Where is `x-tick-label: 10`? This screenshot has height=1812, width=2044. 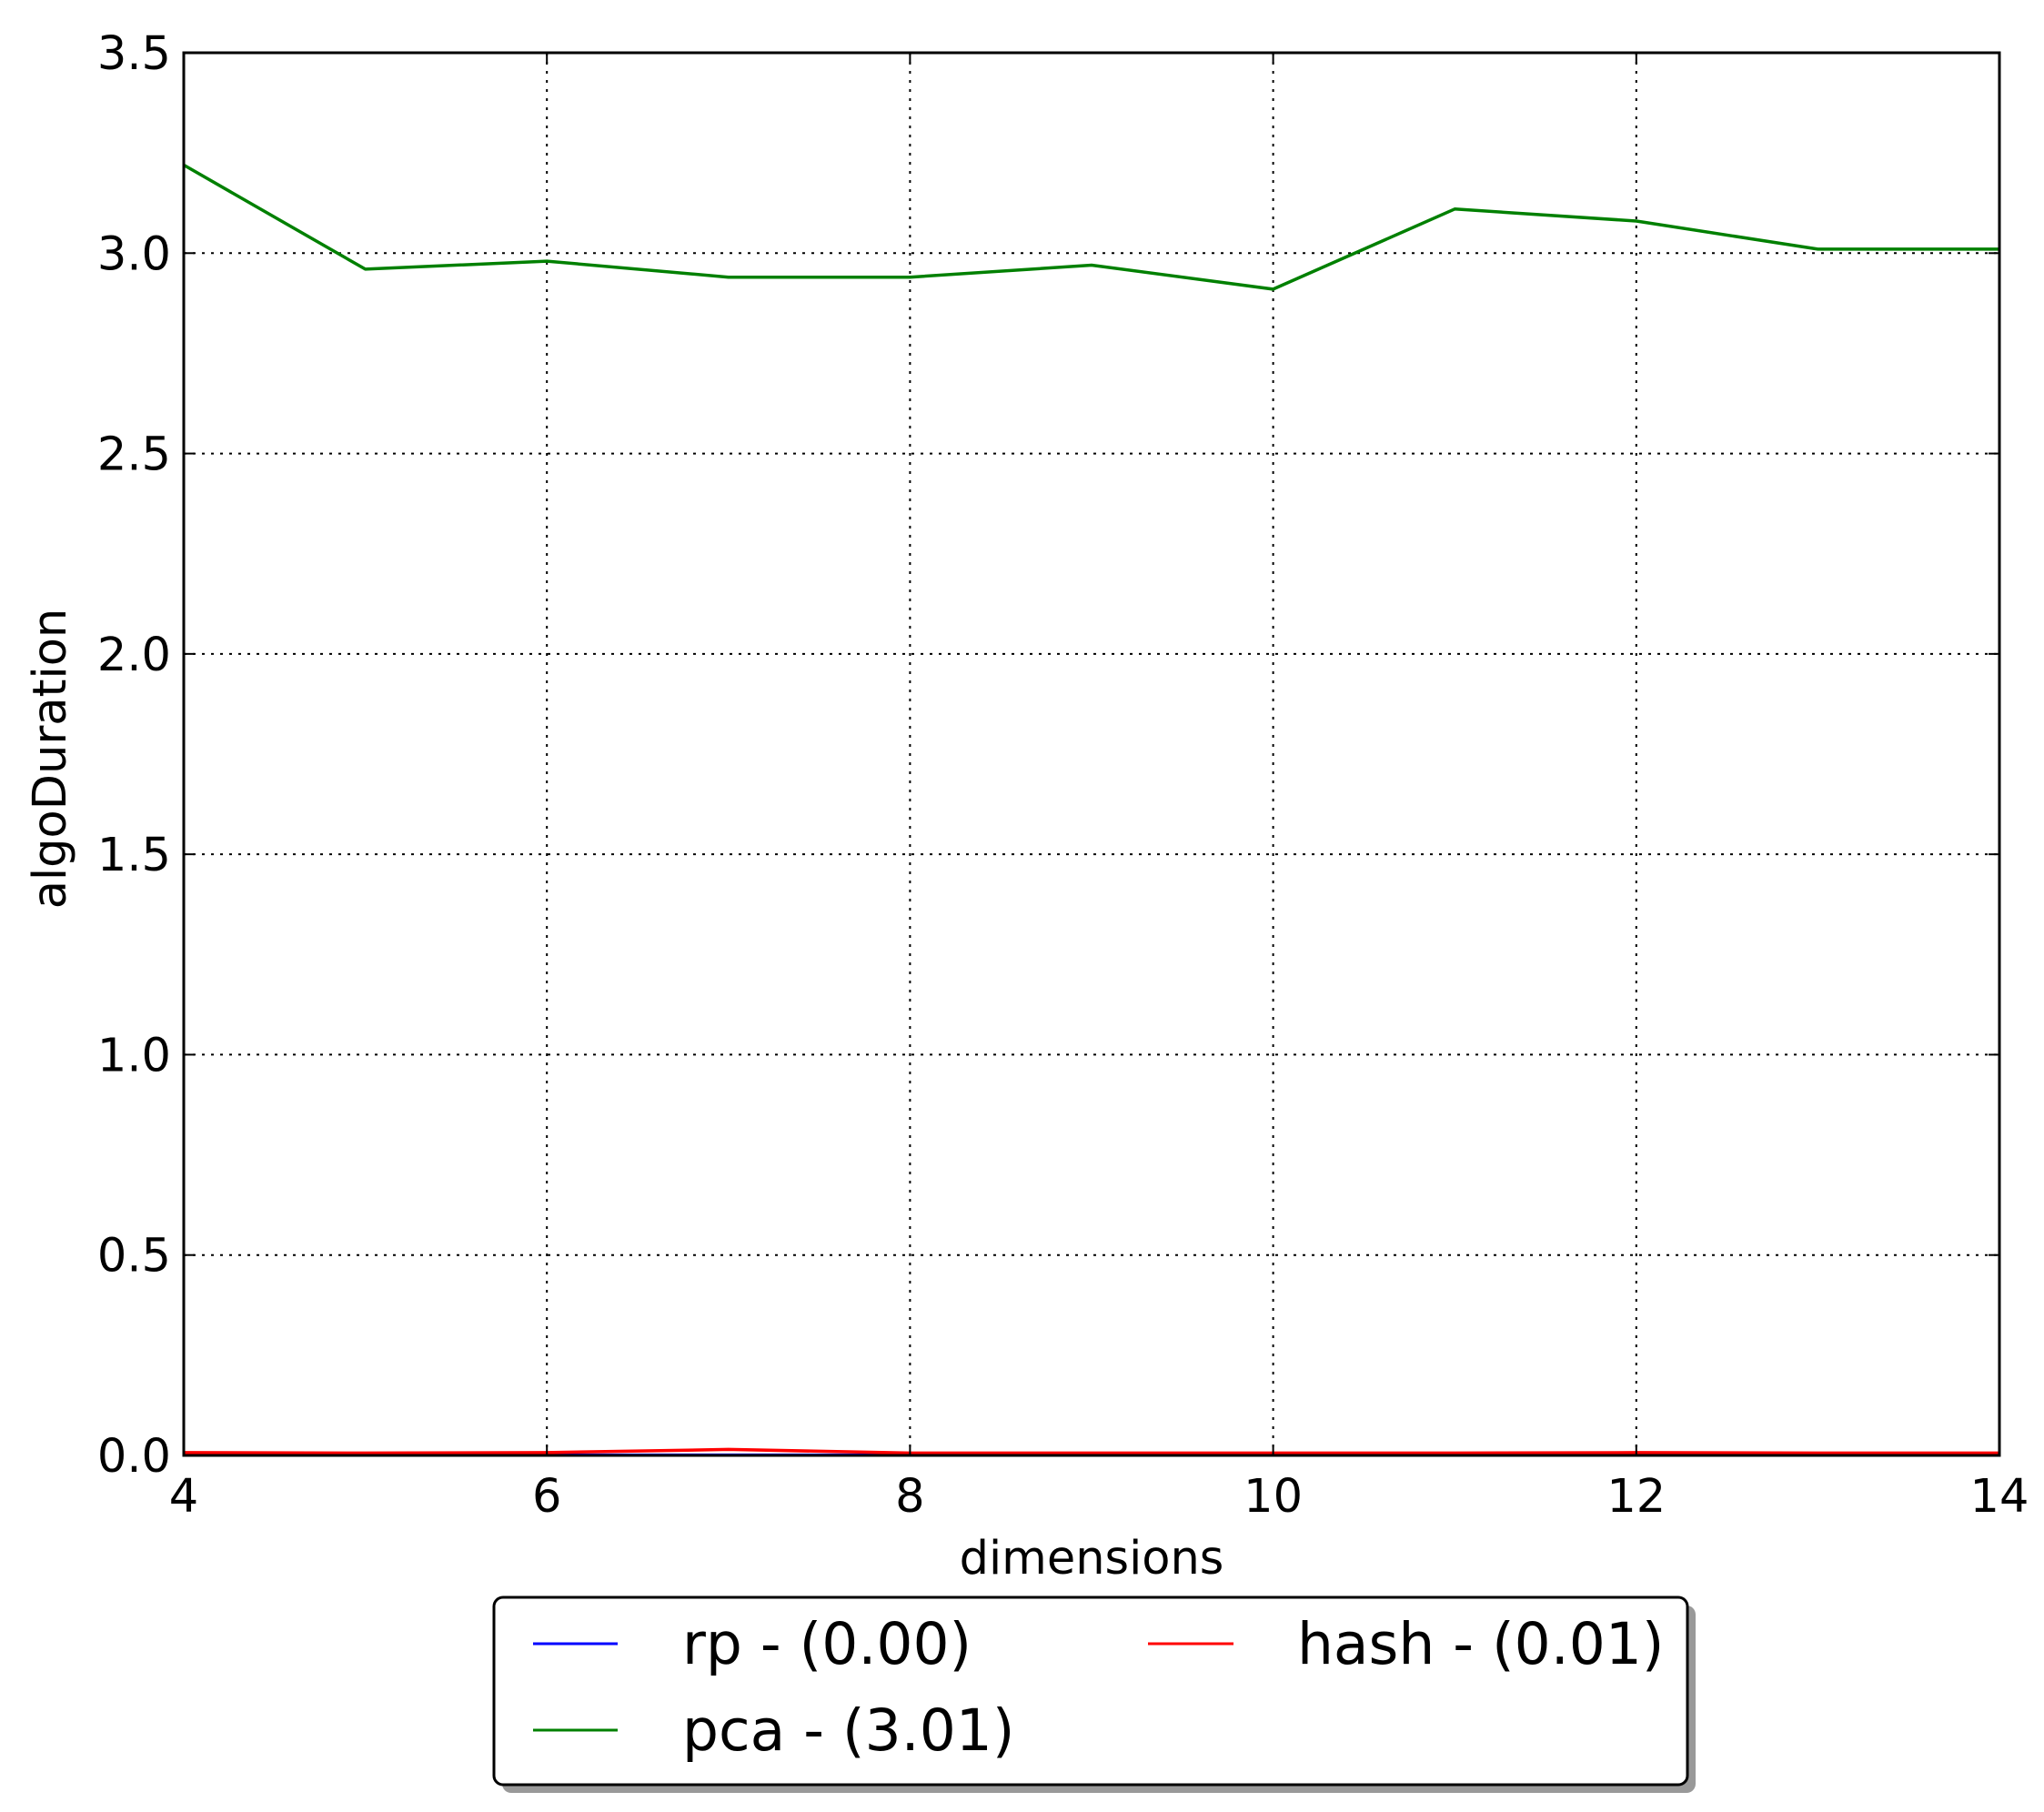 x-tick-label: 10 is located at coordinates (1273, 1497).